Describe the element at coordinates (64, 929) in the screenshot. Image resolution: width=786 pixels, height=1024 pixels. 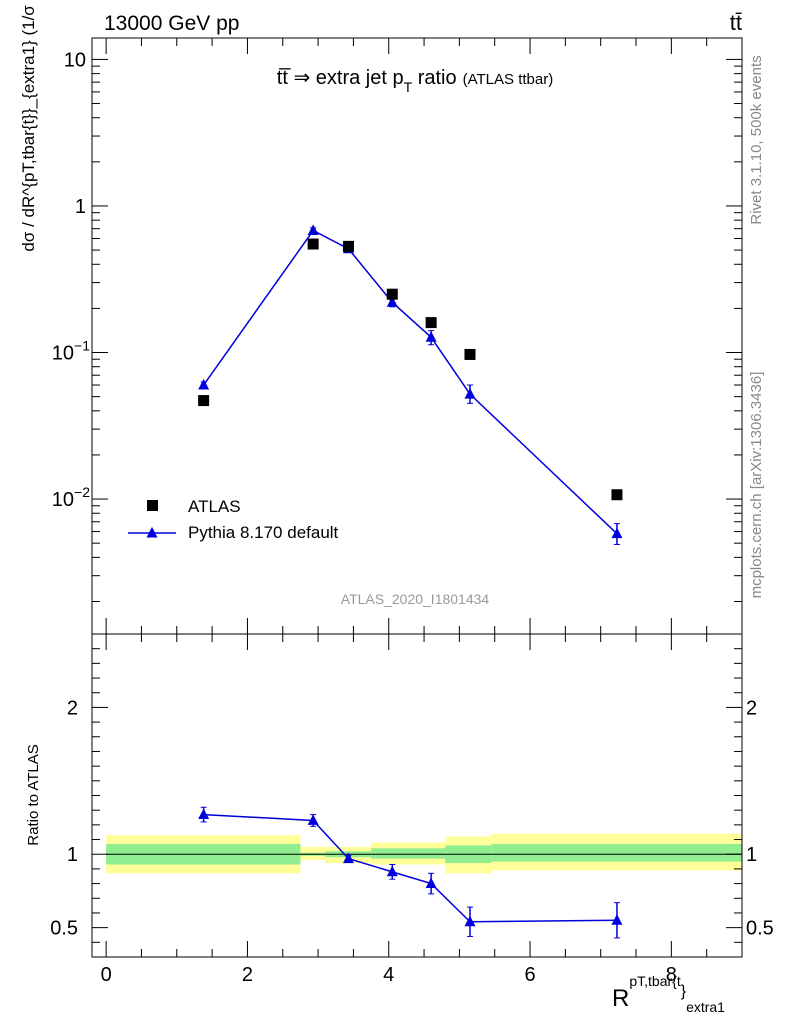
I see `ratio-y-tick-label-left: 0.5` at that location.